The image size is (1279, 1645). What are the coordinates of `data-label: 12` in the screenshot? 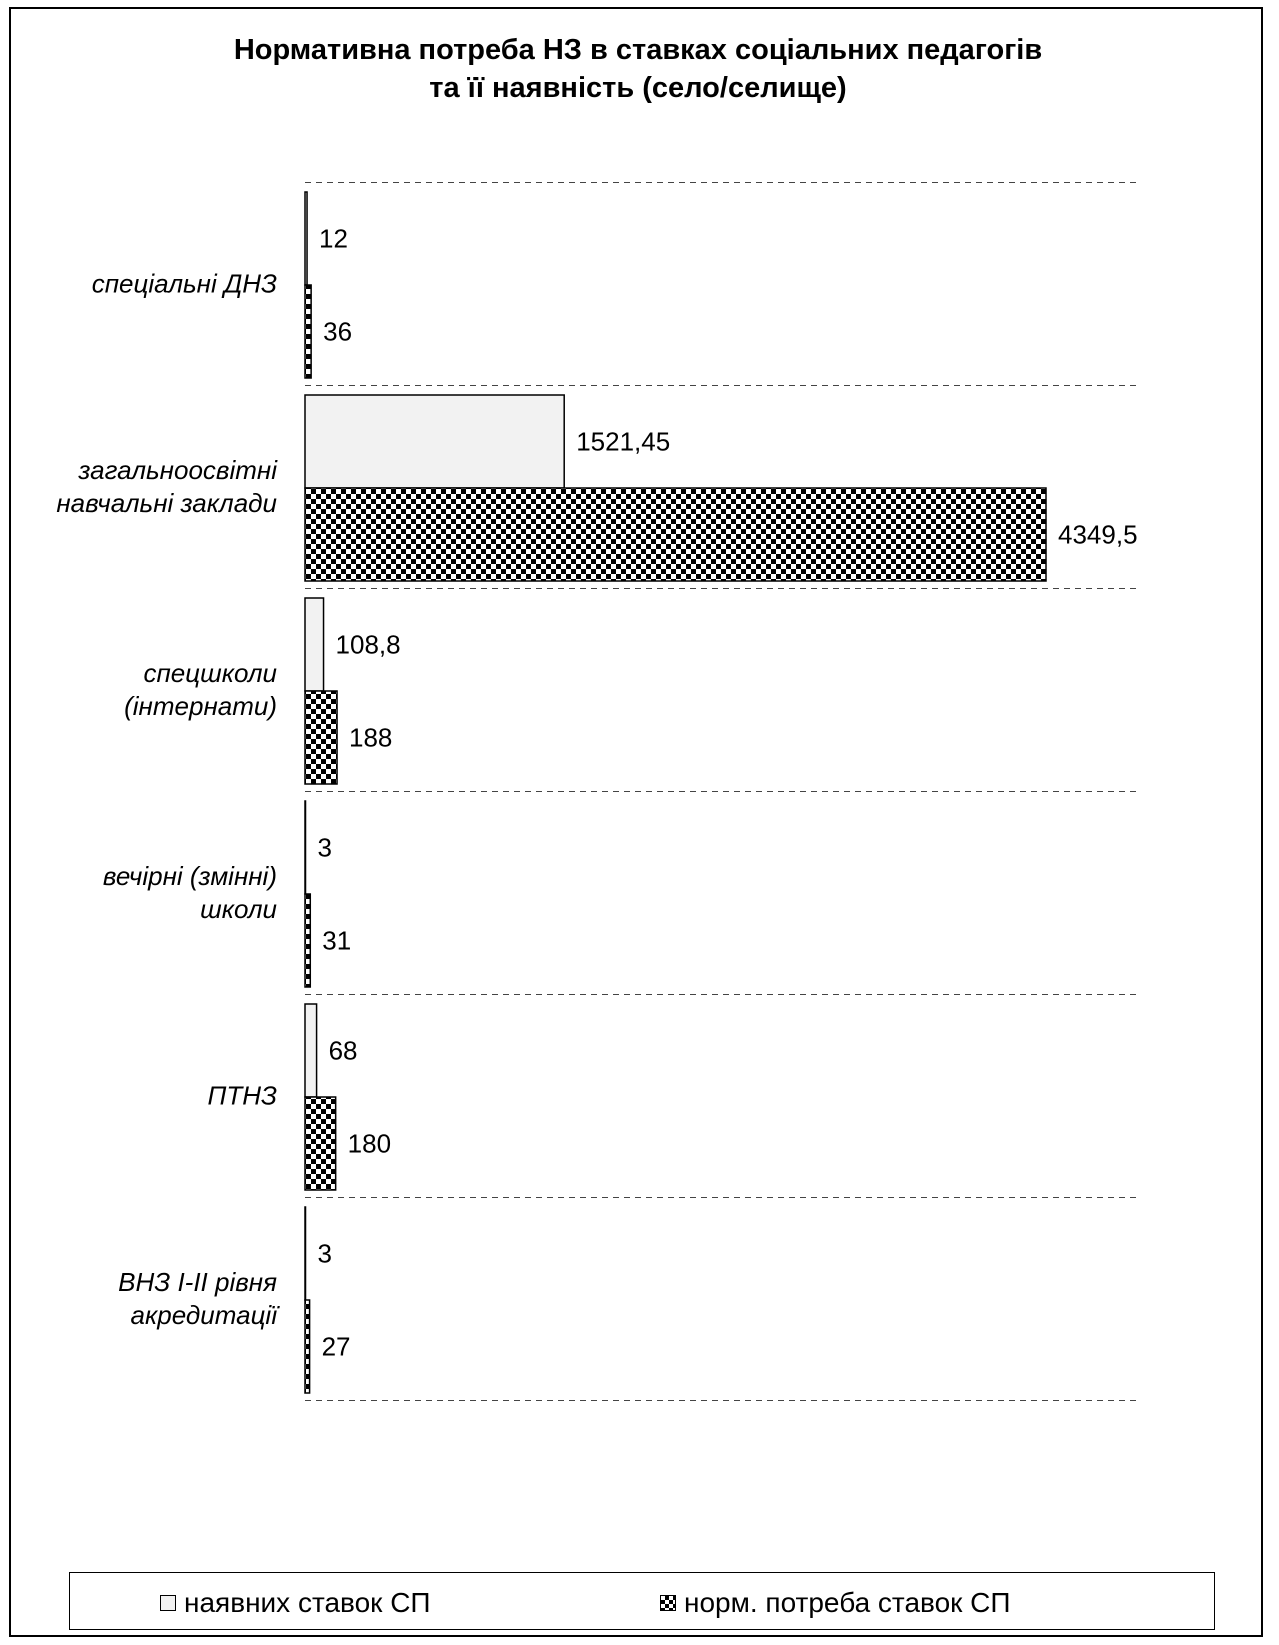 It's located at (333, 239).